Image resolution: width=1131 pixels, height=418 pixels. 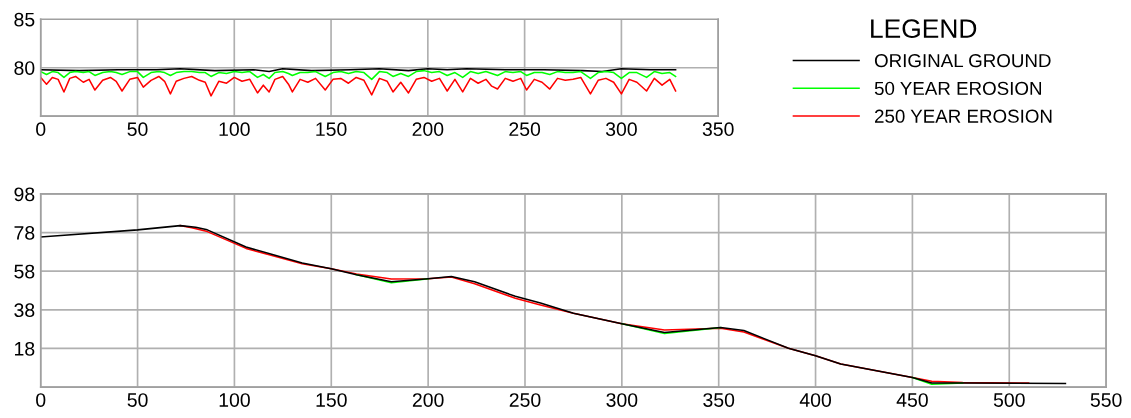 I want to click on legend-label: 250 YEAR EROSION, so click(x=963, y=116).